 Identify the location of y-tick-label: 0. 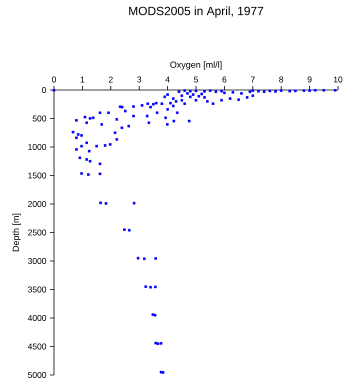
(44, 90).